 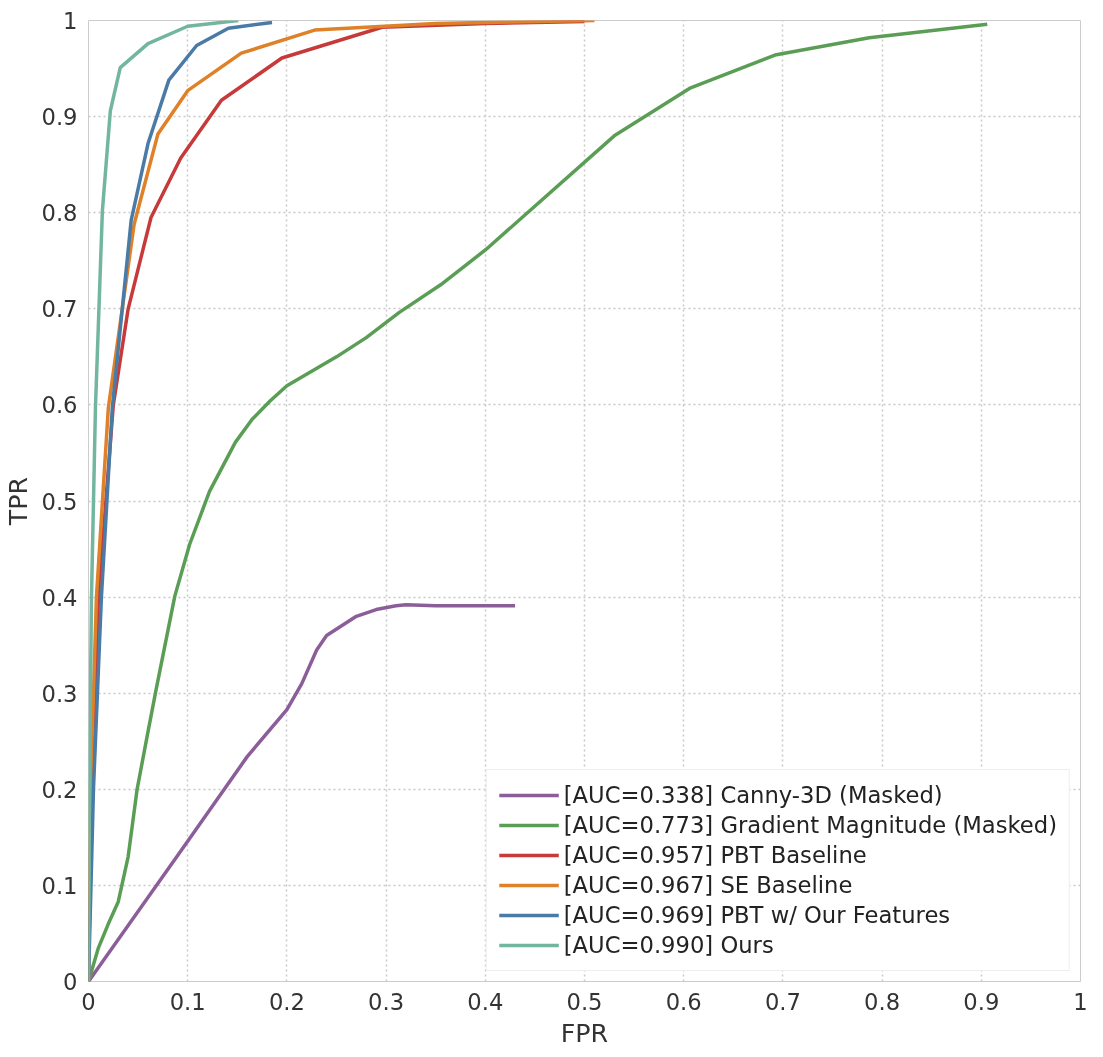 What do you see at coordinates (18, 501) in the screenshot?
I see `y-axis-title: TPR` at bounding box center [18, 501].